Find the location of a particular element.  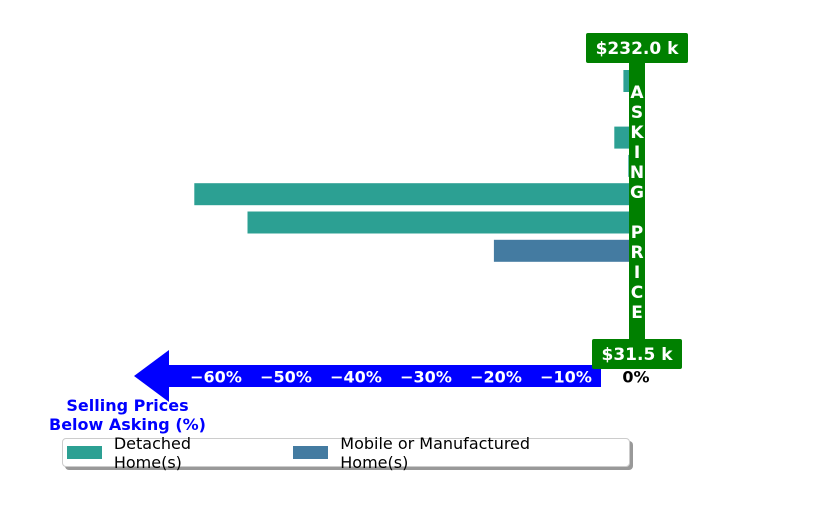

x-tick-label-2: −40% is located at coordinates (356, 377).